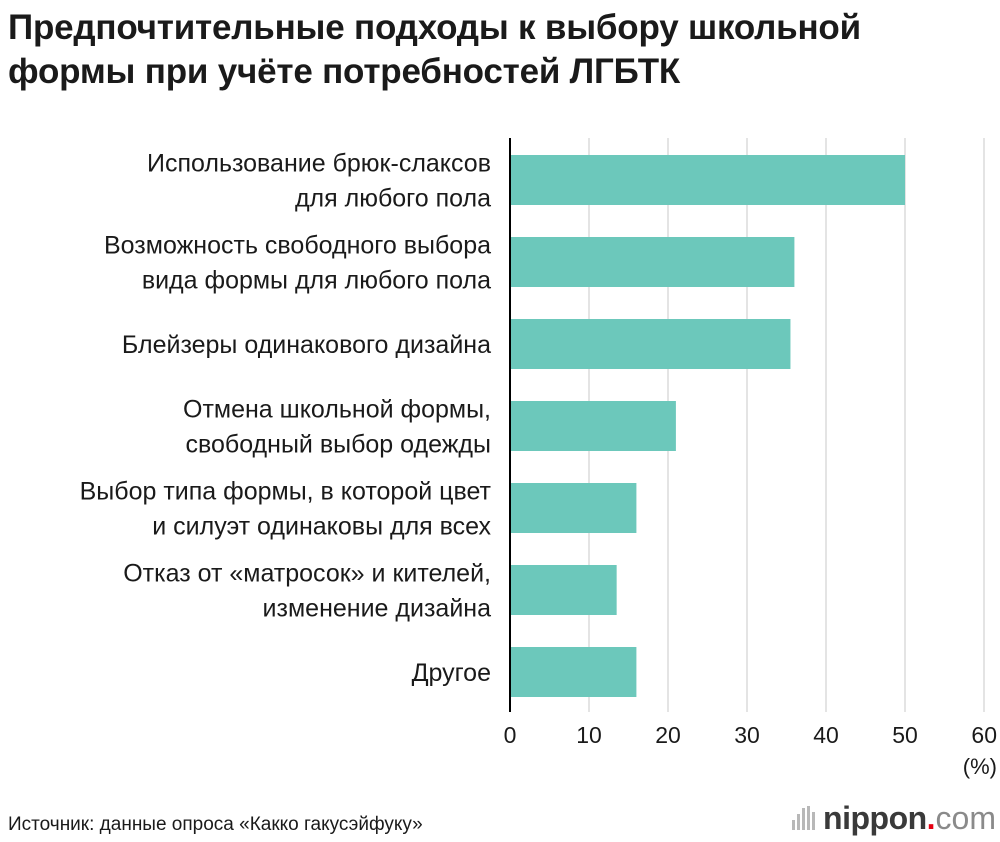 Image resolution: width=1000 pixels, height=842 pixels. I want to click on category-label-3-line-1: свободный выбор одежды, so click(338, 445).